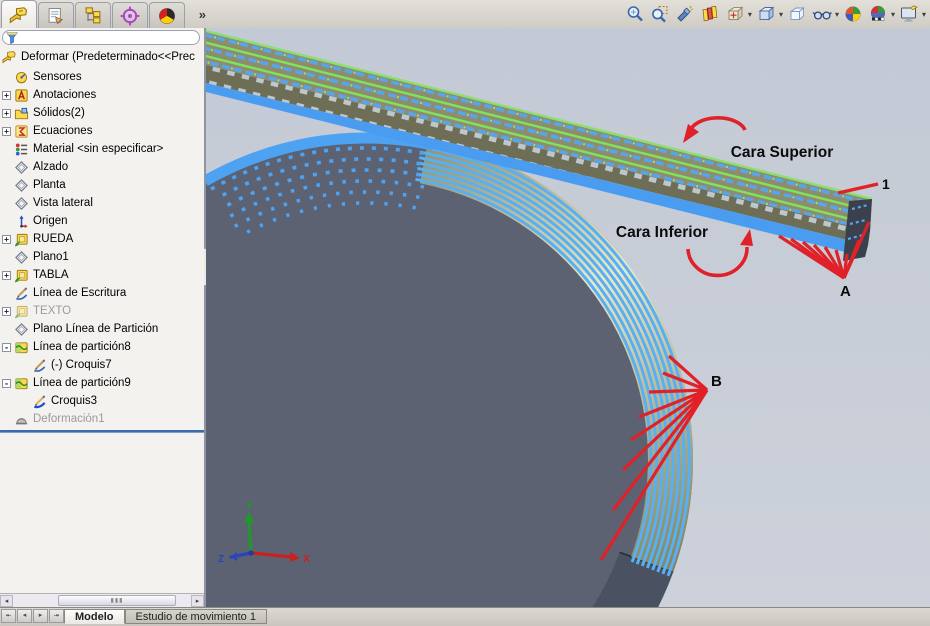 The image size is (930, 626). Describe the element at coordinates (9, 57) in the screenshot. I see `part-icon` at that location.